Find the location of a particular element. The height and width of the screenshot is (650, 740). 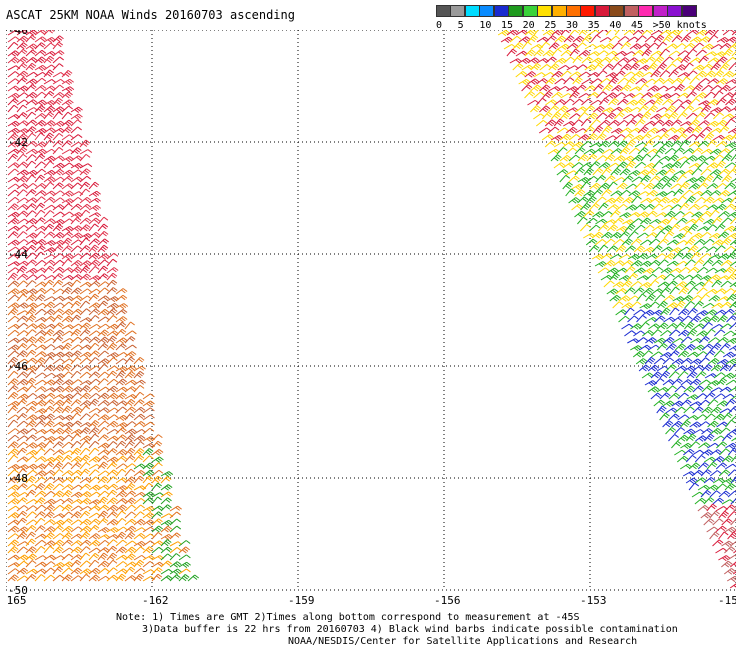

legend-label: 20 is located at coordinates (528, 25).